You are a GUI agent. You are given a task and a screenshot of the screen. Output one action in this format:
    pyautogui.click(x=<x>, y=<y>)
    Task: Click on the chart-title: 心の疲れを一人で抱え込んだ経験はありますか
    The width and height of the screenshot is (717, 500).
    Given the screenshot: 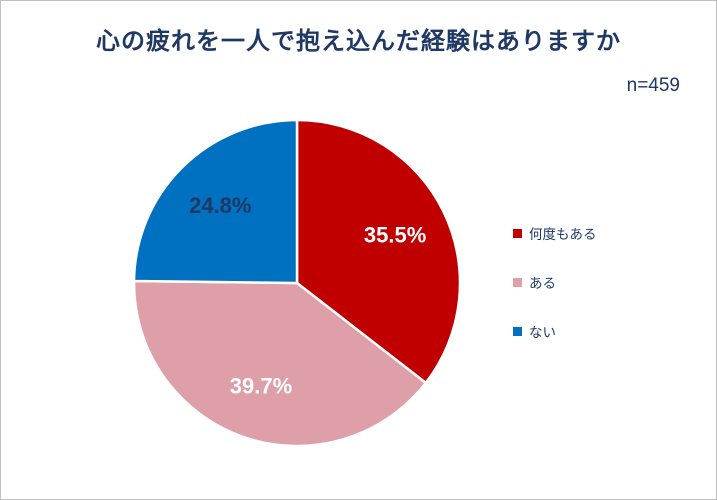 What is the action you would take?
    pyautogui.click(x=358, y=41)
    